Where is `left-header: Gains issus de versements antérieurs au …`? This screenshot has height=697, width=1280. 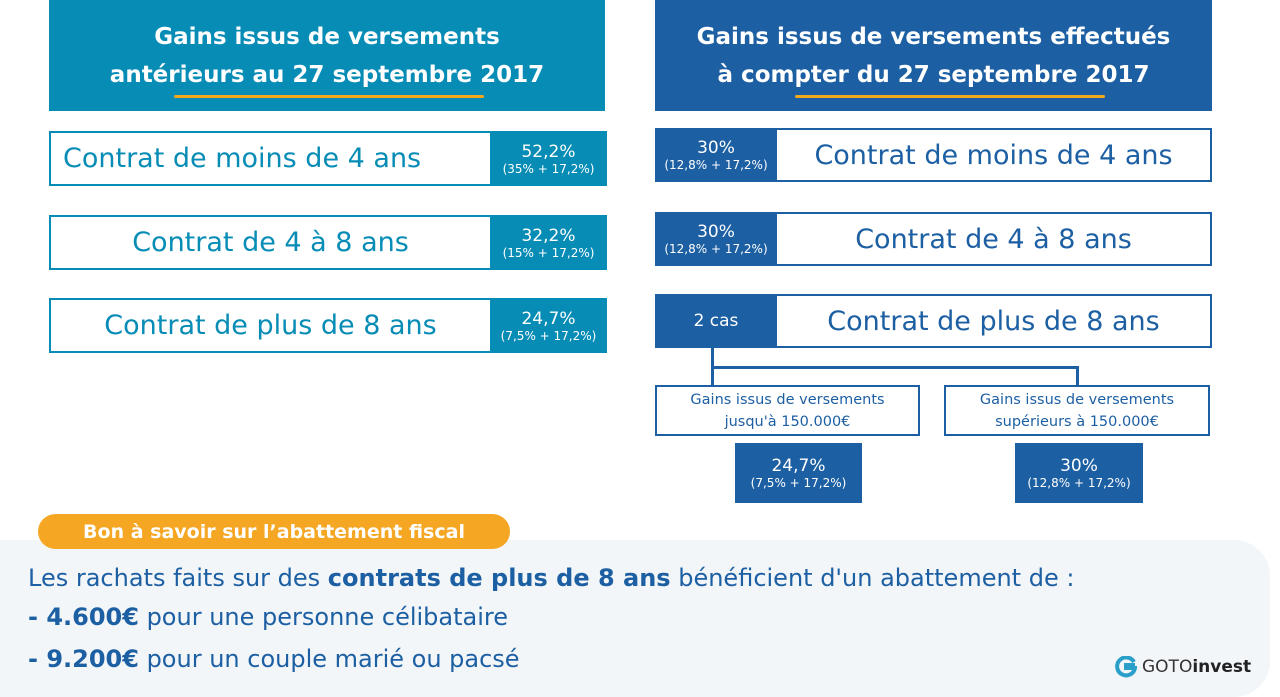
left-header: Gains issus de versements antérieurs au … is located at coordinates (327, 55).